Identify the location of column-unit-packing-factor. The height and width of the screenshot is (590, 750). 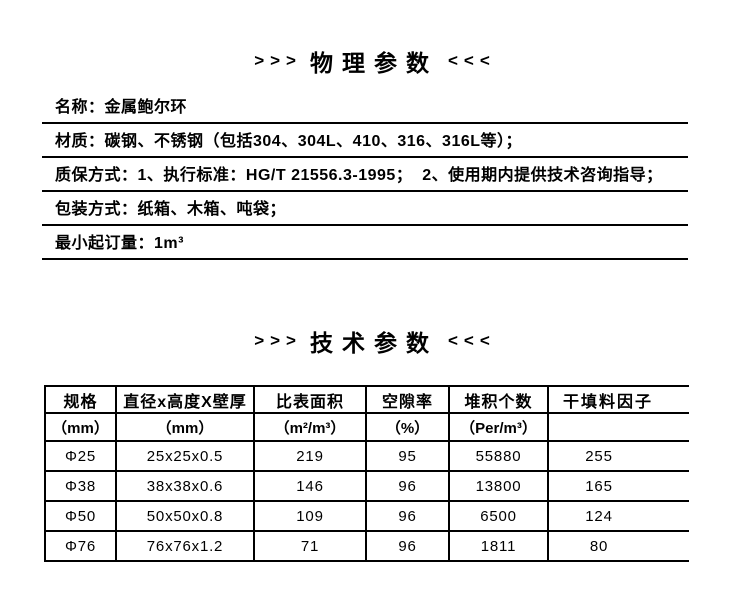
(618, 427).